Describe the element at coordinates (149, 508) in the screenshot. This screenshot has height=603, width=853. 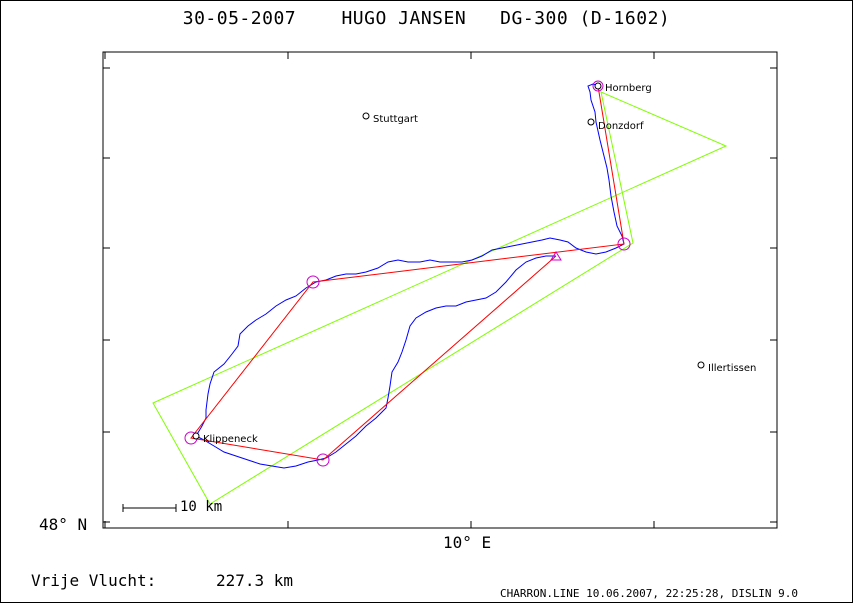
I see `scale-bar` at that location.